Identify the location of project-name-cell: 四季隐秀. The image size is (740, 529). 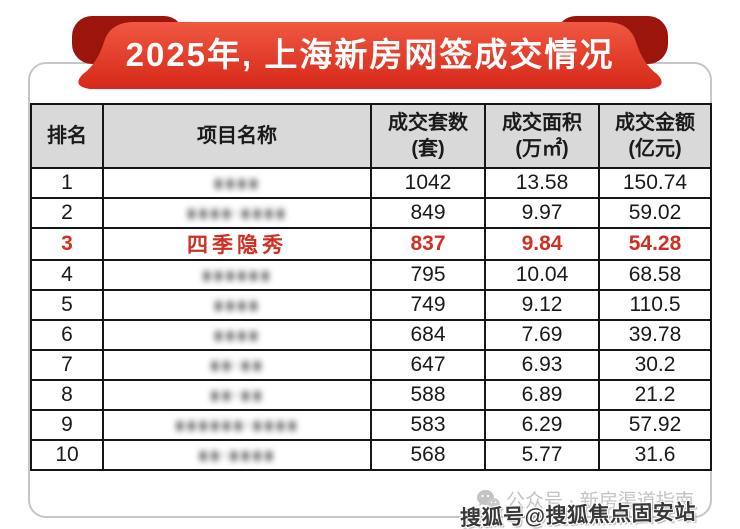
(237, 244).